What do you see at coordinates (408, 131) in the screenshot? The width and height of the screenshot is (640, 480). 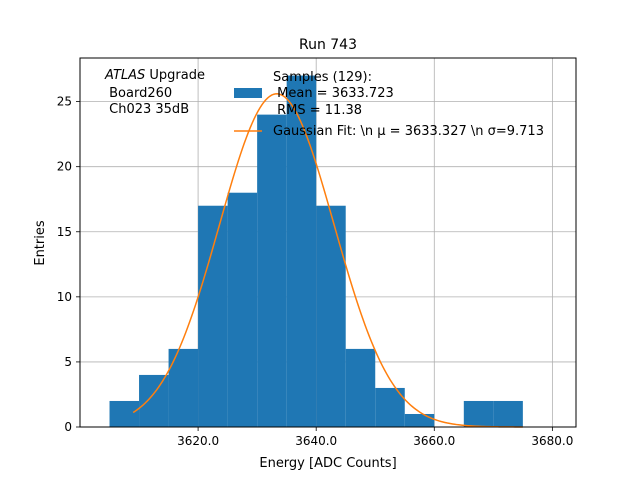 I see `legend-fit-label: Gaussian Fit: \n μ = 3633.327 \n σ=9.713` at bounding box center [408, 131].